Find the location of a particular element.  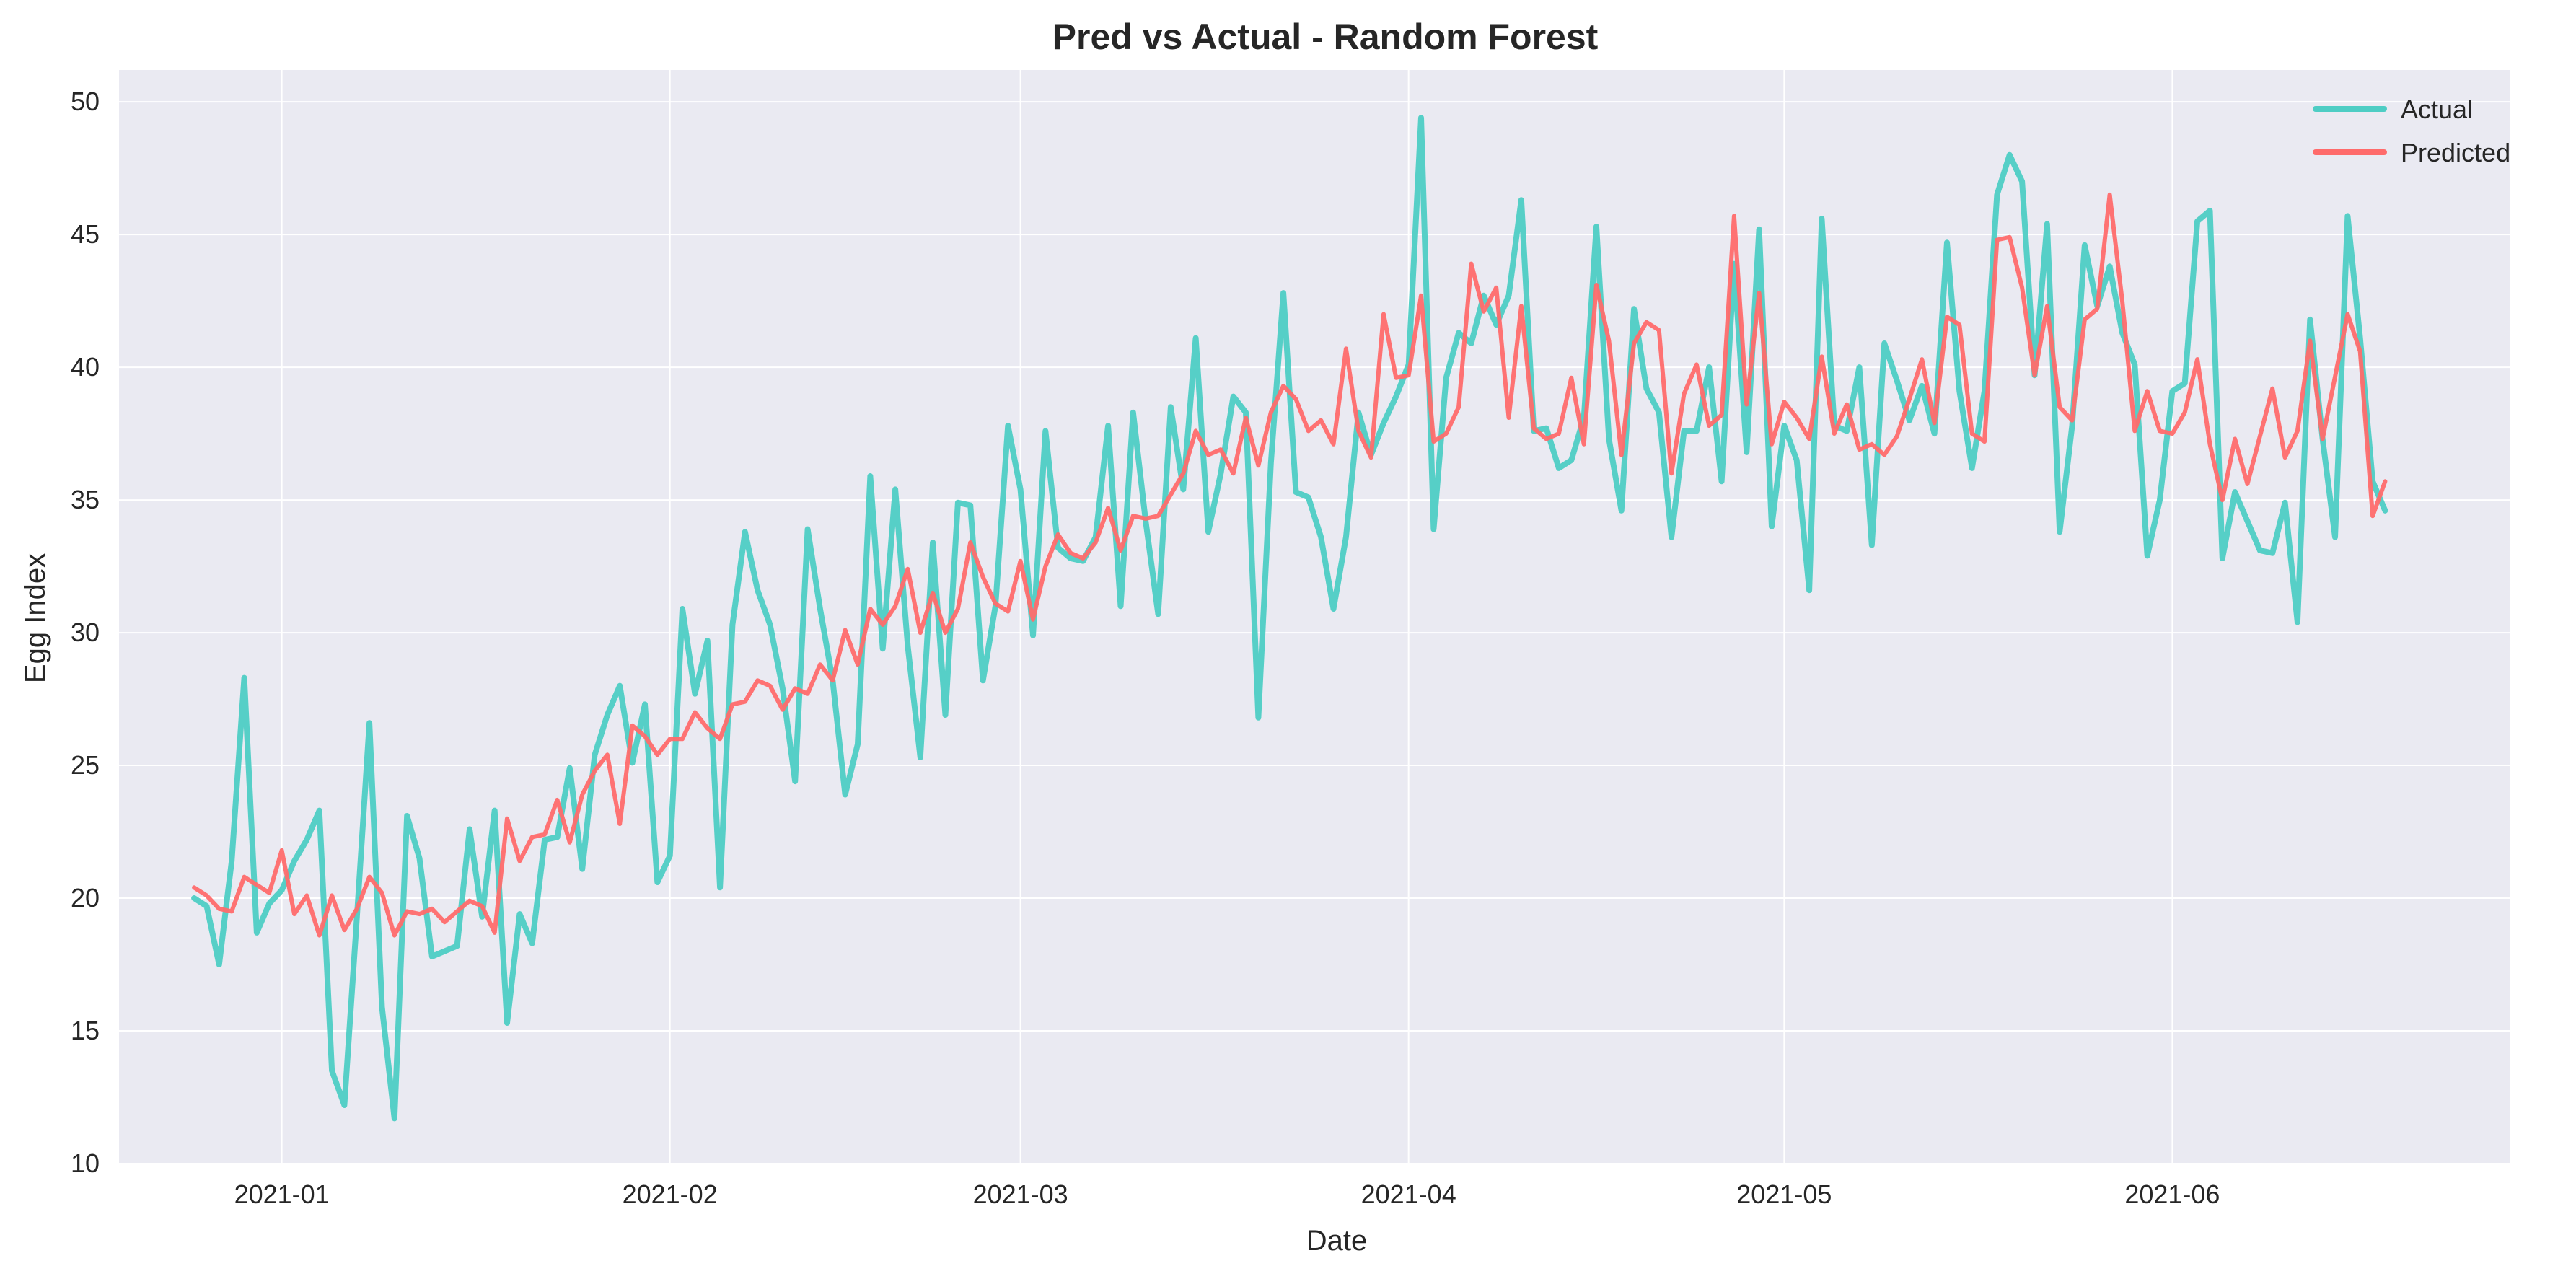

y-tick-label: 50 is located at coordinates (85, 102).